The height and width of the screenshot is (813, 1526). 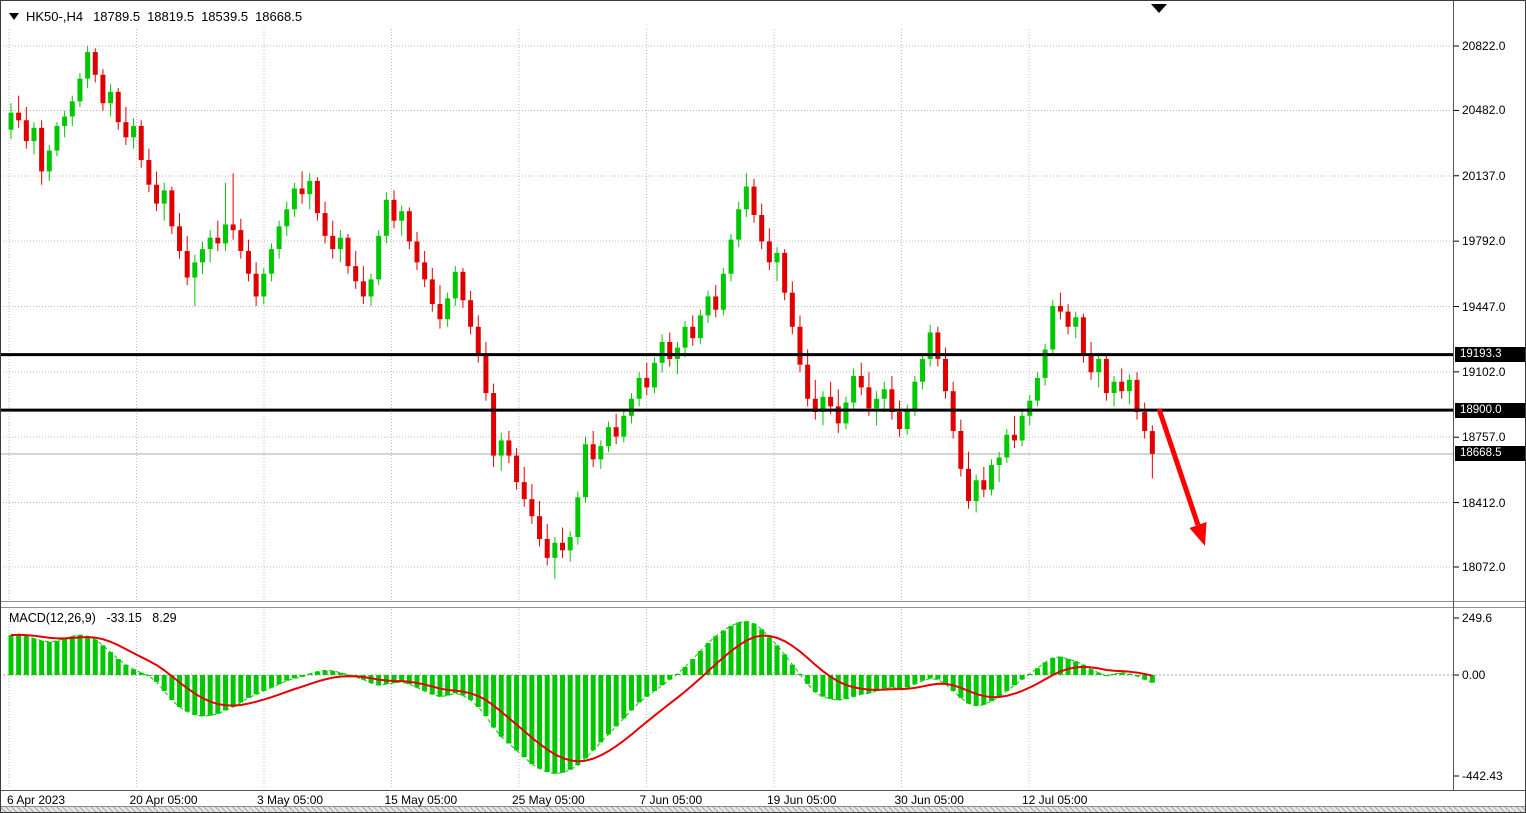 I want to click on macd-axis-label: 249.6, so click(x=1477, y=618).